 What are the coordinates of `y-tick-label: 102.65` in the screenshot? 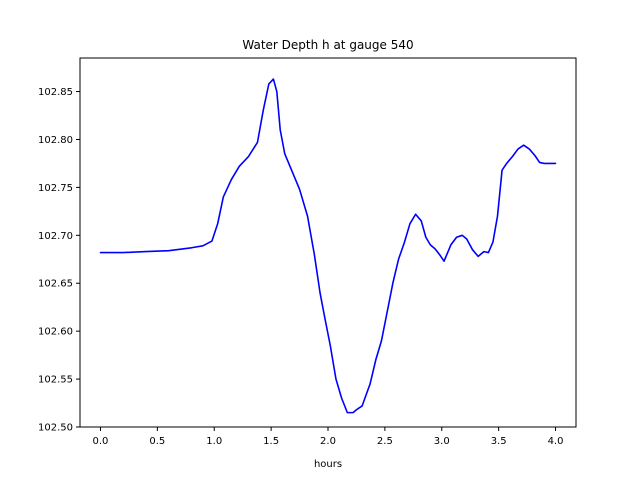 It's located at (55, 284).